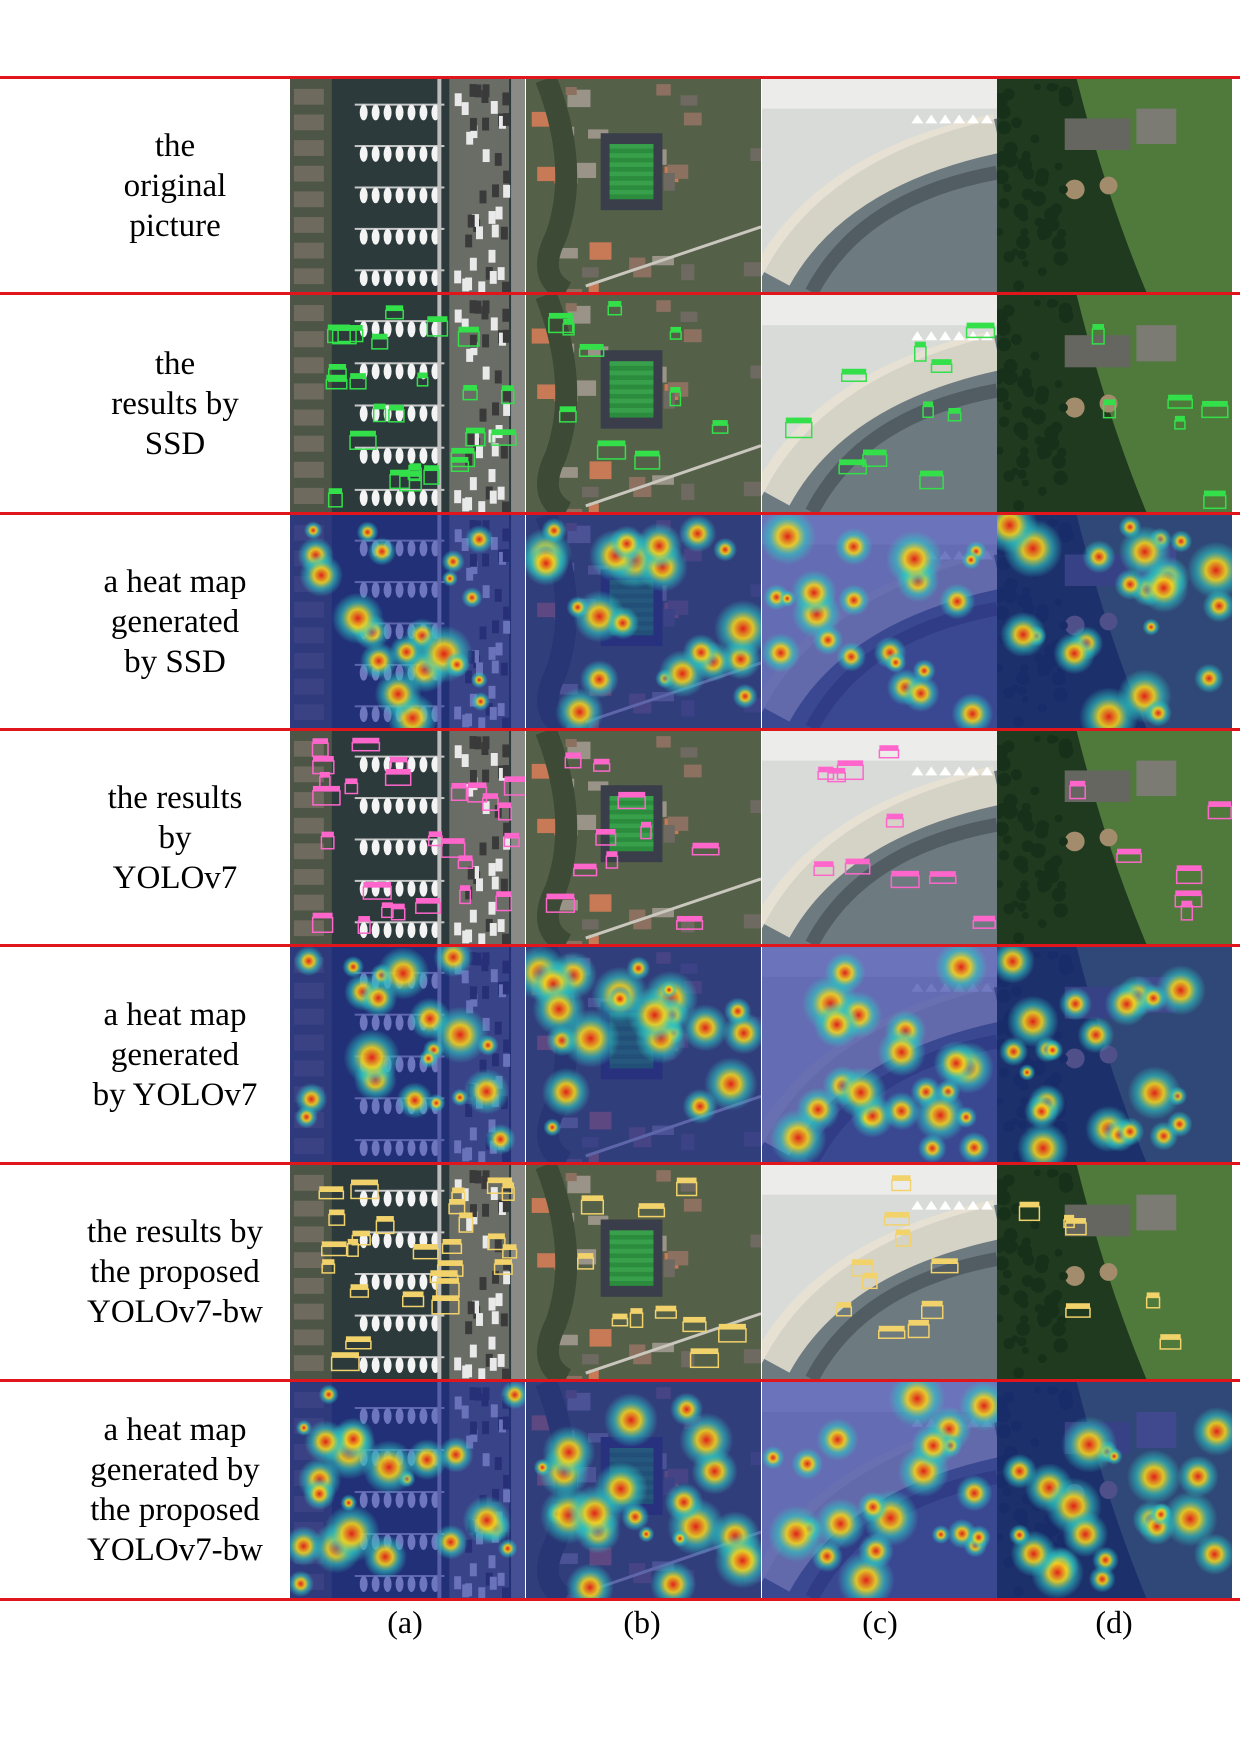  Describe the element at coordinates (642, 1622) in the screenshot. I see `column-label: (b)` at that location.